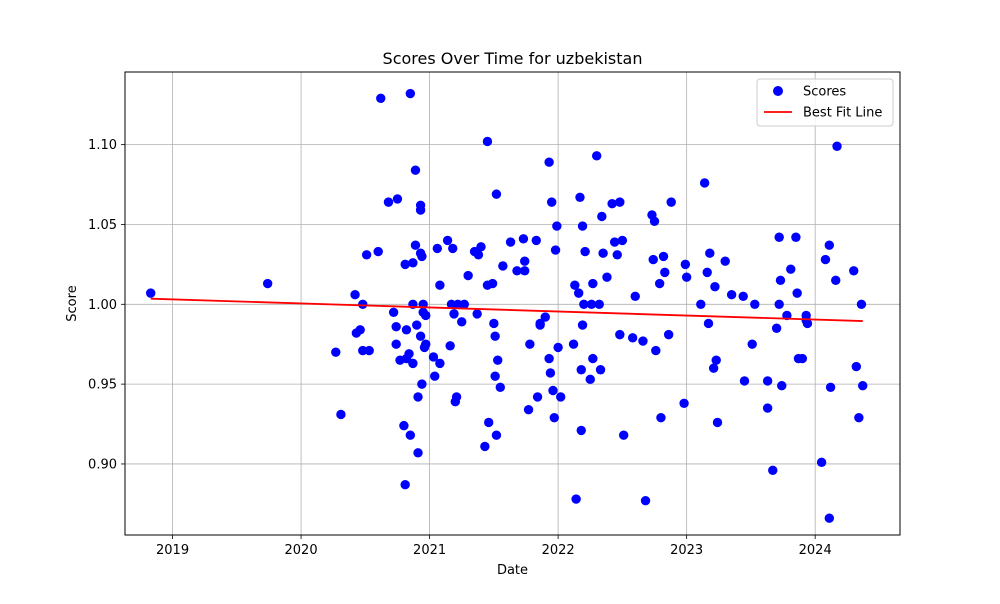 The image size is (1000, 604). What do you see at coordinates (824, 92) in the screenshot?
I see `legend-scores-label: Scores` at bounding box center [824, 92].